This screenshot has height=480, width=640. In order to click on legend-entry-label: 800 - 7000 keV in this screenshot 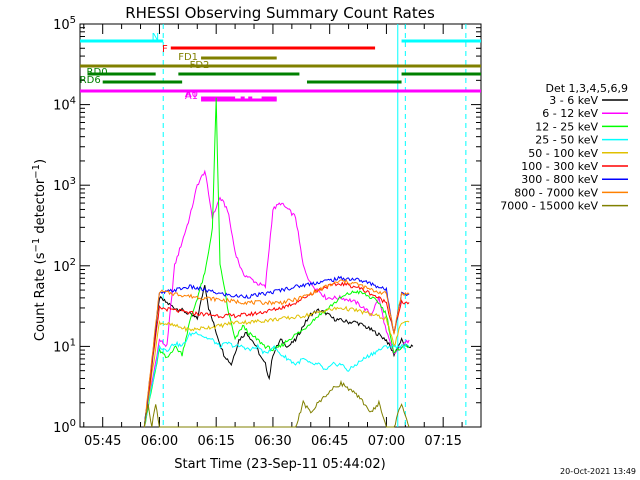, I will do `click(556, 192)`.